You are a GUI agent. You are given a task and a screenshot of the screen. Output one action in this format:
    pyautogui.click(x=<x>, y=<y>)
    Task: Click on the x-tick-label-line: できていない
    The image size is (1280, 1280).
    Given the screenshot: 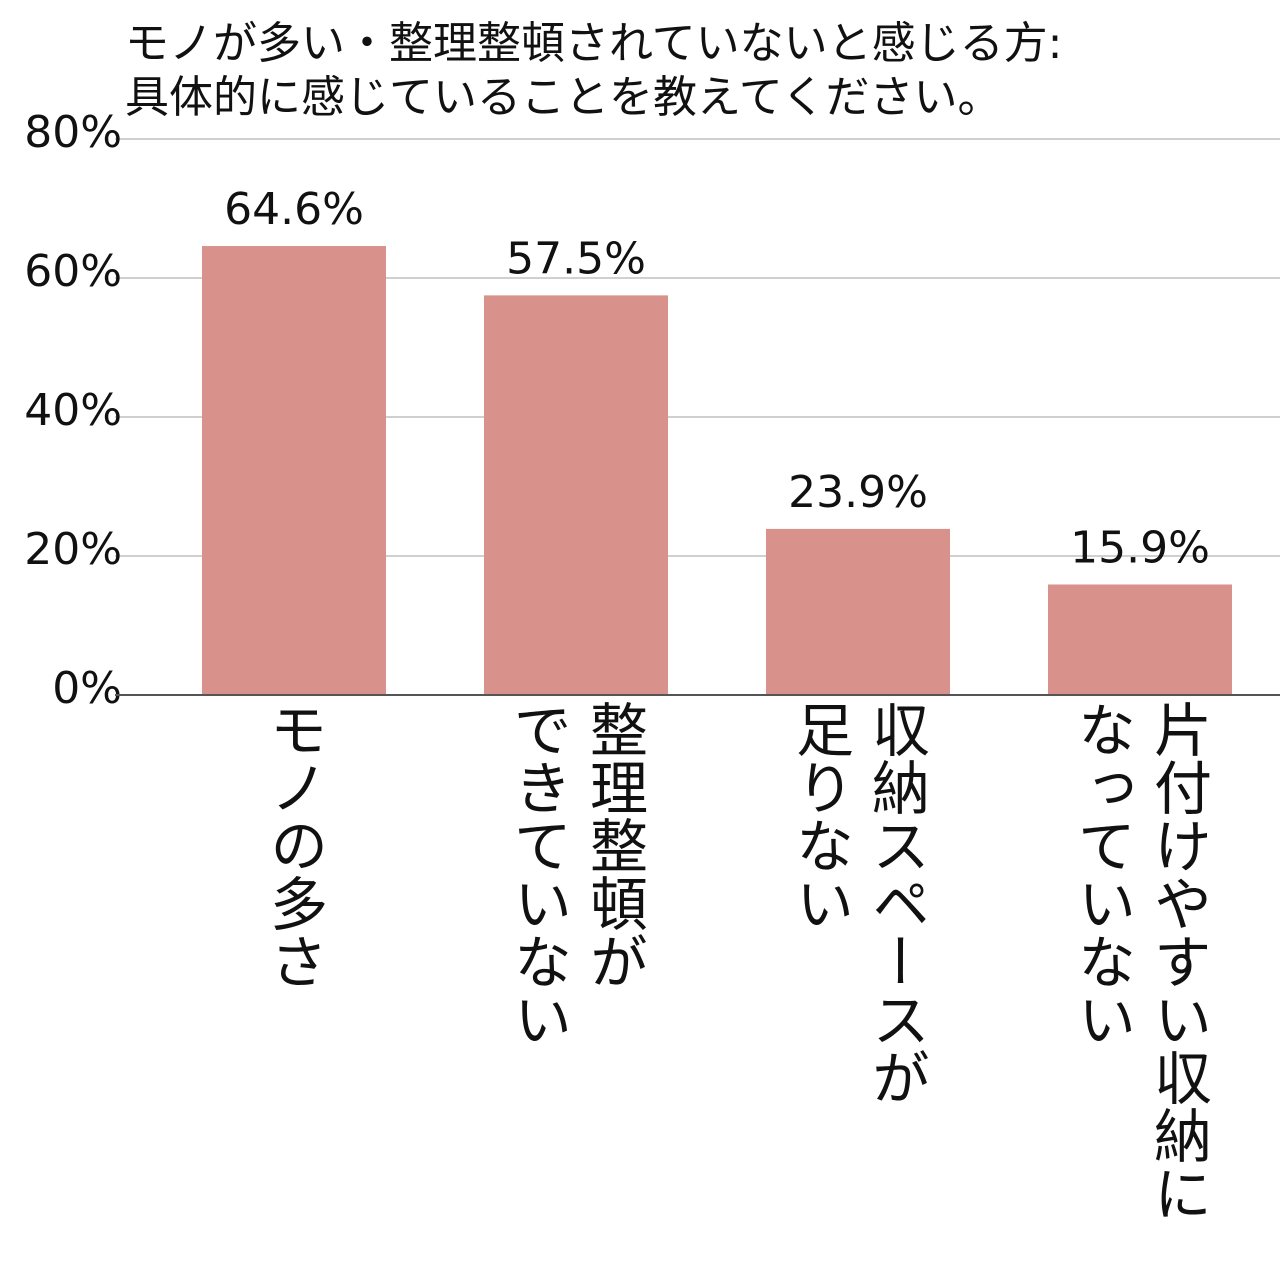 What is the action you would take?
    pyautogui.click(x=538, y=874)
    